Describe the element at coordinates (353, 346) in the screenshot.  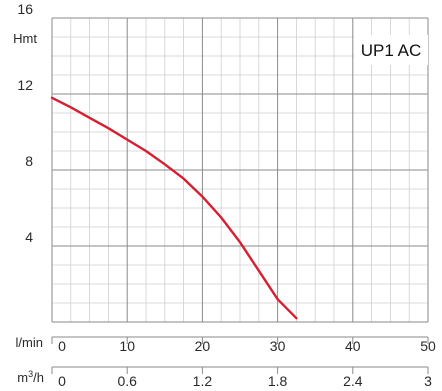
I see `x-axis-lmin-tick-label: 40` at that location.